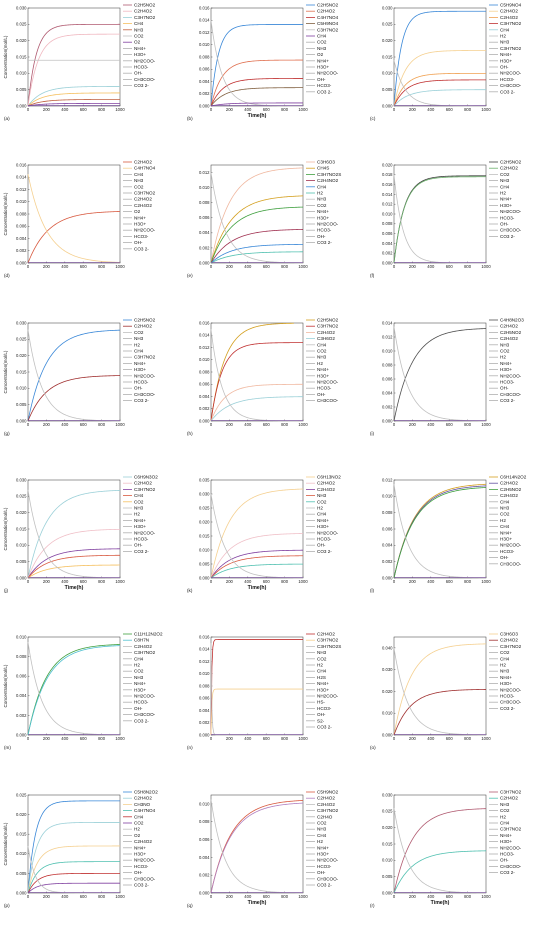 The width and height of the screenshot is (550, 944). Describe the element at coordinates (204, 20) in the screenshot. I see `y-tick-label: 0.014` at that location.